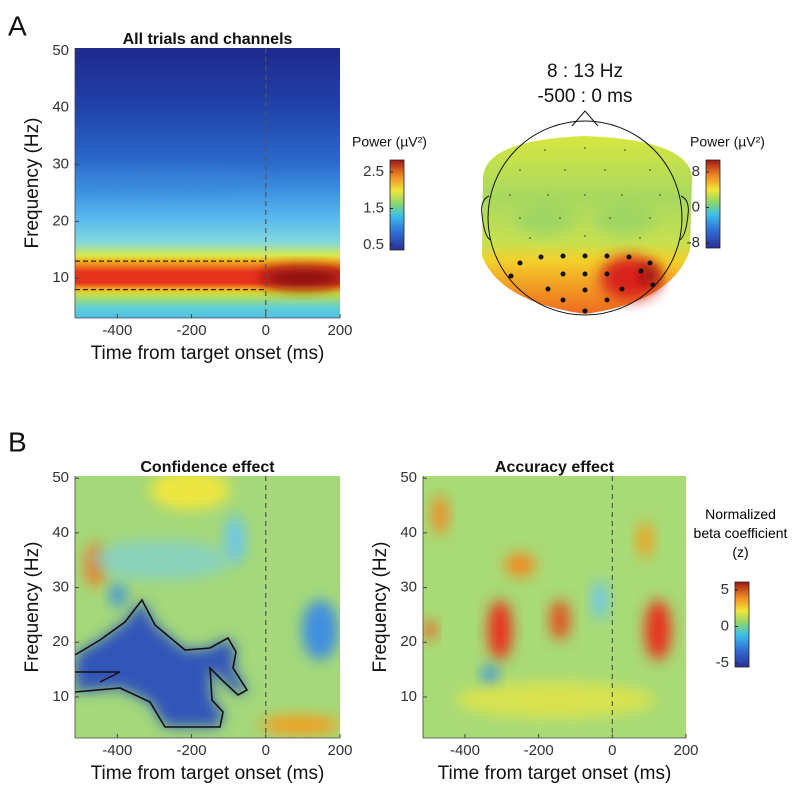 This screenshot has height=797, width=797. Describe the element at coordinates (373, 171) in the screenshot. I see `colorbar-tick-label: 2.5` at that location.